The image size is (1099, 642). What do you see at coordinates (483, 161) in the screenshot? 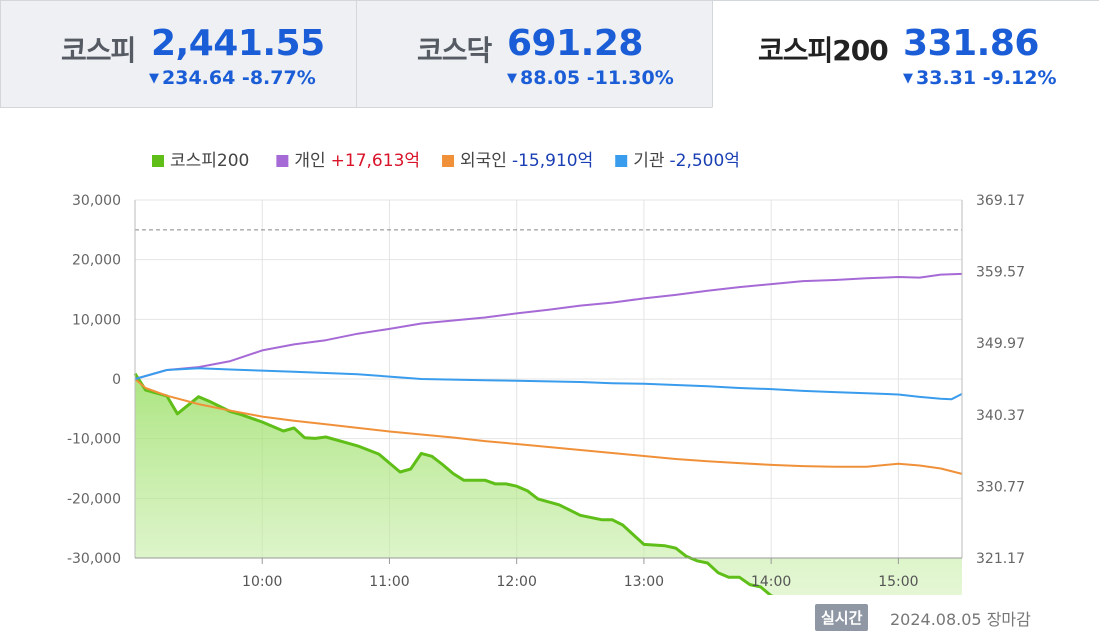
I see `legend-label-foreign: 외국인` at bounding box center [483, 161].